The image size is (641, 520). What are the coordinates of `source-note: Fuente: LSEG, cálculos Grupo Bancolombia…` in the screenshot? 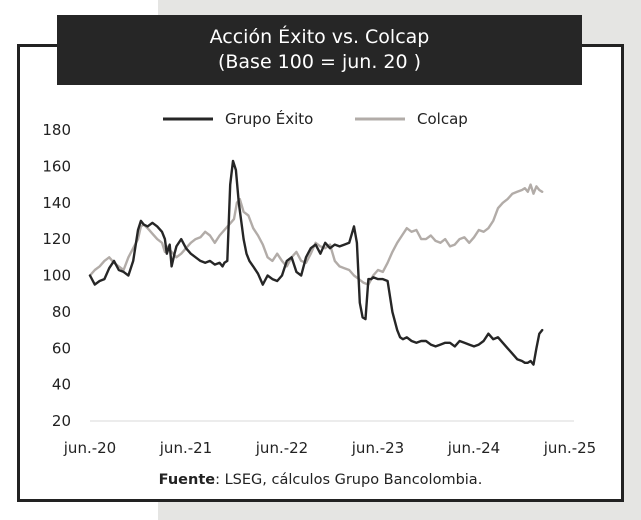 It's located at (320, 480).